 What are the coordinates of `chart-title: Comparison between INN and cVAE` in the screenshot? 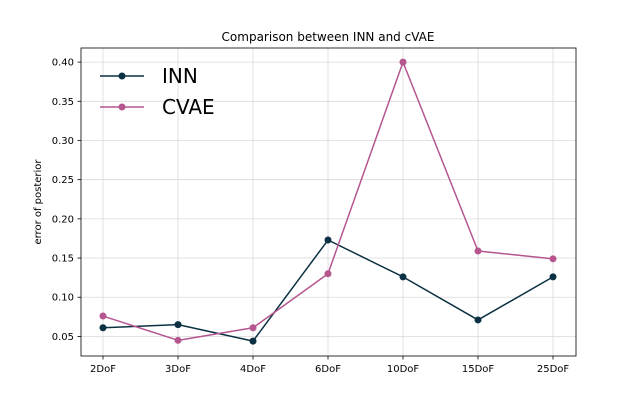 It's located at (328, 37).